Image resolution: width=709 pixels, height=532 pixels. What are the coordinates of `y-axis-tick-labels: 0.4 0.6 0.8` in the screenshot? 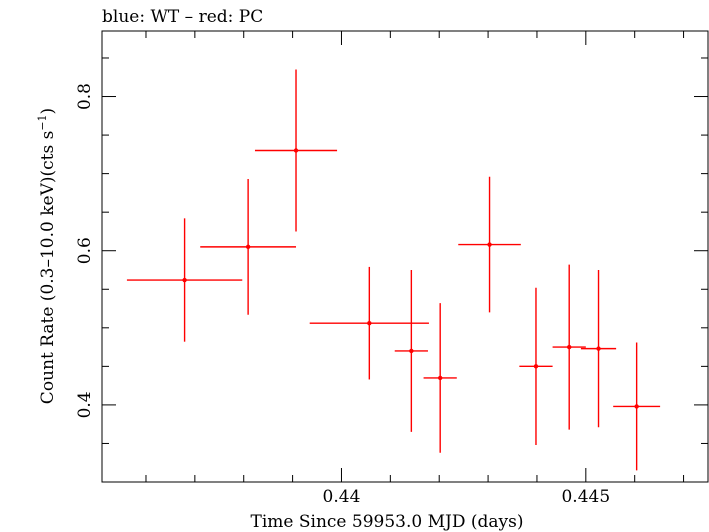 It's located at (85, 250).